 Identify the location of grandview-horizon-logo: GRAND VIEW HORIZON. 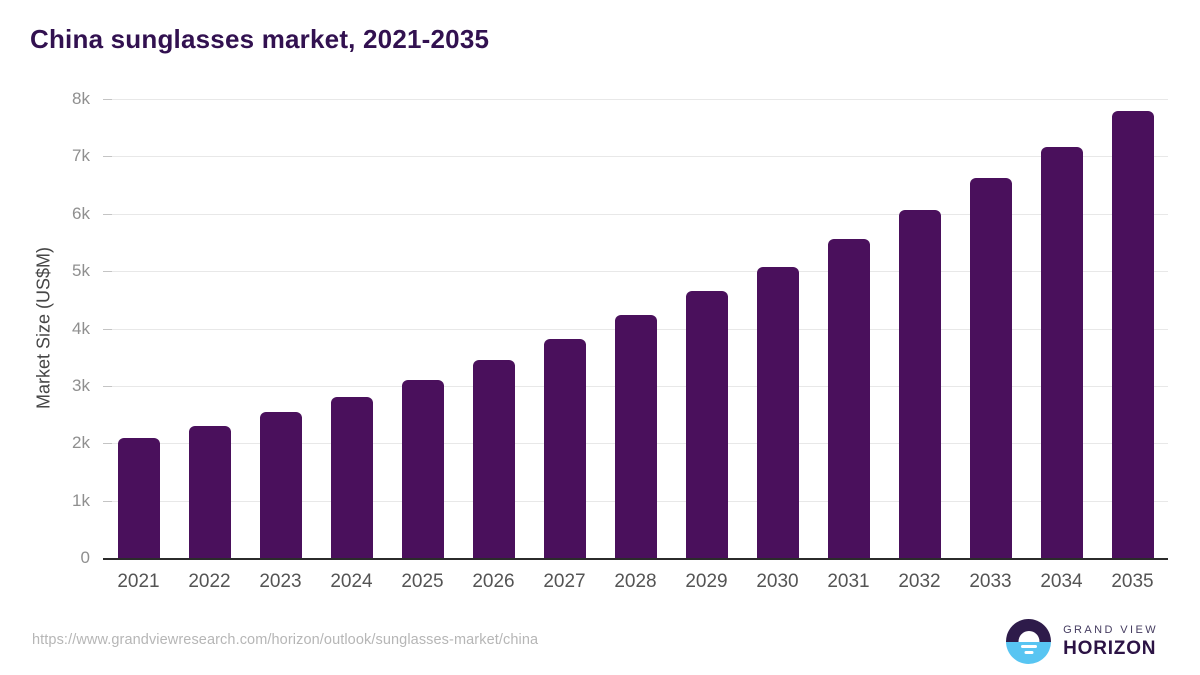
(1082, 641).